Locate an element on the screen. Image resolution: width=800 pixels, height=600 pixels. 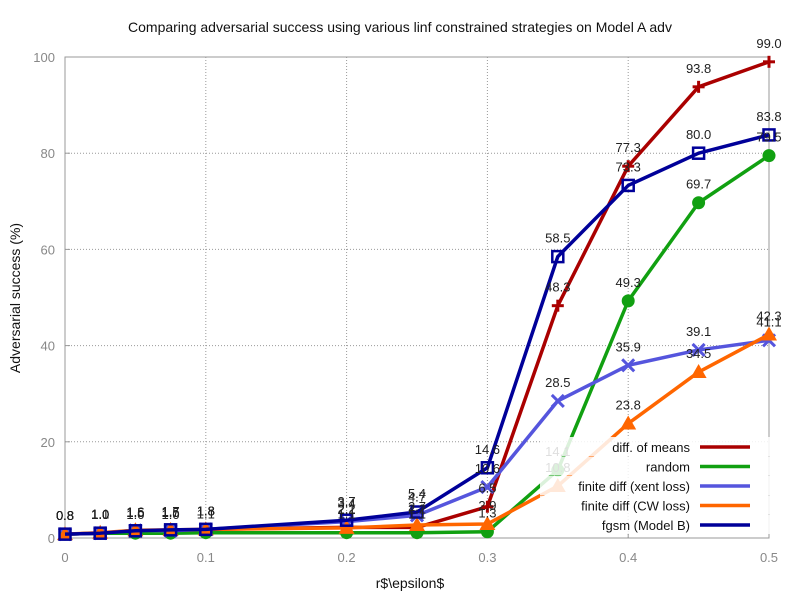
data-label: 79.5 is located at coordinates (768, 137).